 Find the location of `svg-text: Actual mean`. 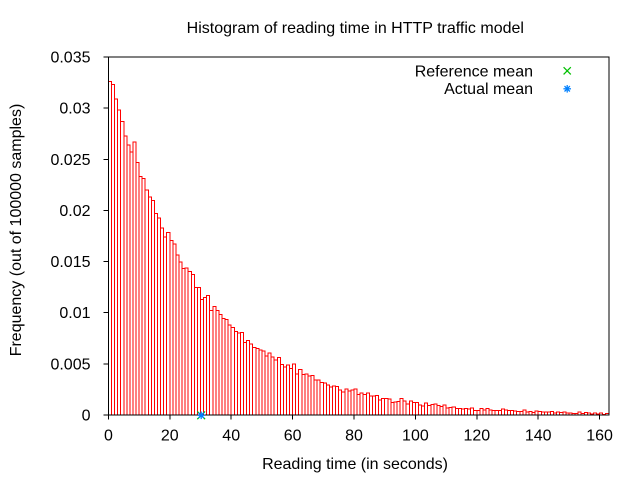

svg-text: Actual mean is located at coordinates (488, 89).